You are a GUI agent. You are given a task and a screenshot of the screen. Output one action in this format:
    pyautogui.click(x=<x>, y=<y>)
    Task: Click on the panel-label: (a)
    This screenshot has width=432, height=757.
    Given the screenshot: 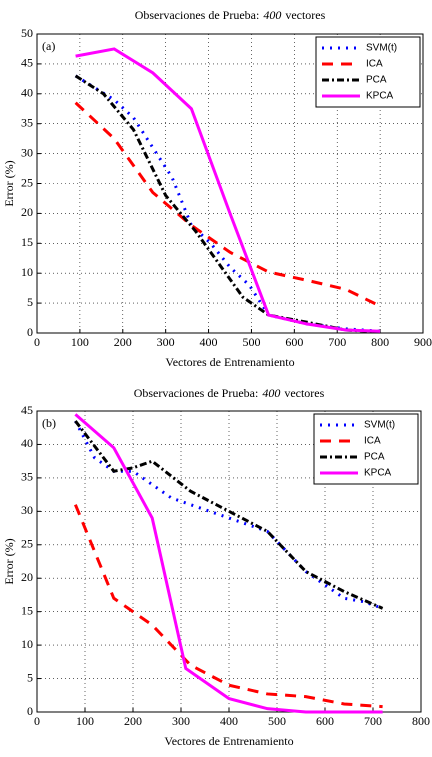 What is the action you would take?
    pyautogui.click(x=48, y=46)
    